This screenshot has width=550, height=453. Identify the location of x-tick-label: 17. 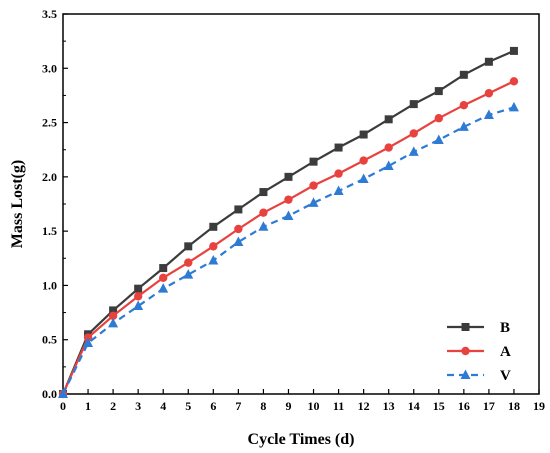
(489, 406).